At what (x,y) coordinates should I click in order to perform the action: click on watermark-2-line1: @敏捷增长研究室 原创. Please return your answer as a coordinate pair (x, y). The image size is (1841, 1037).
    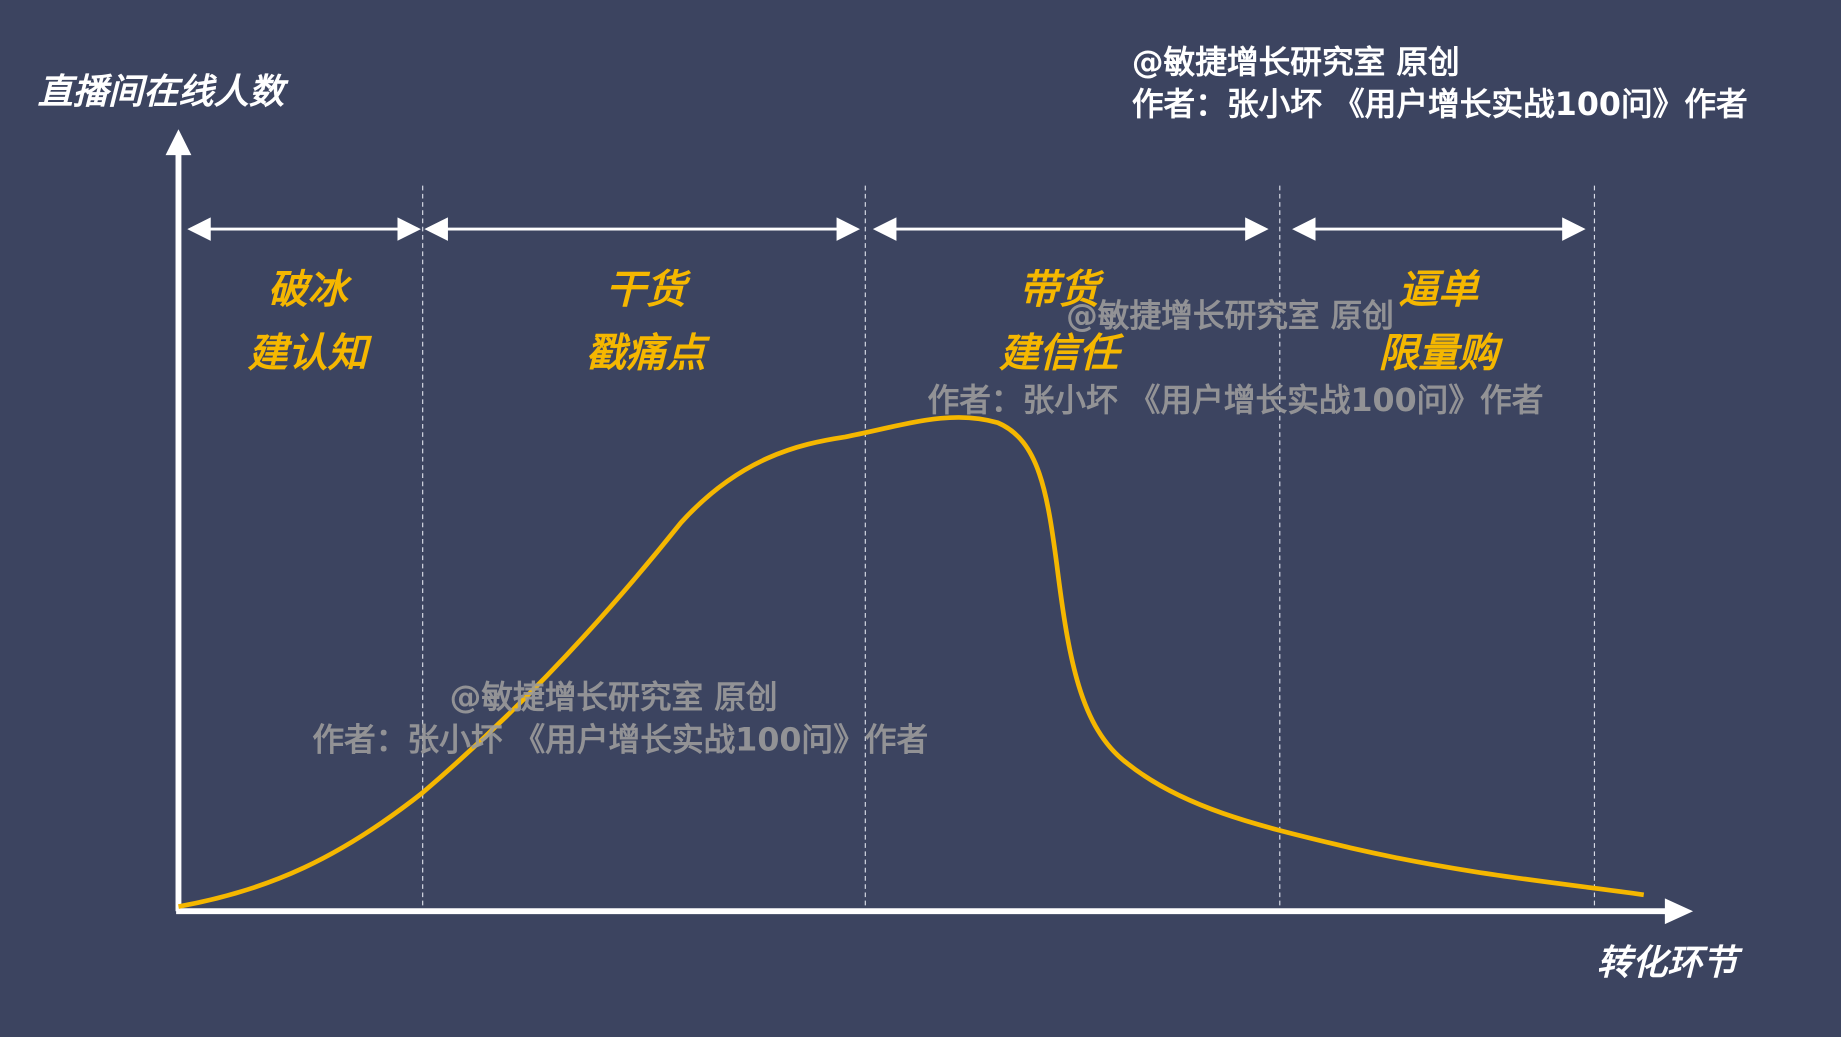
    Looking at the image, I should click on (614, 697).